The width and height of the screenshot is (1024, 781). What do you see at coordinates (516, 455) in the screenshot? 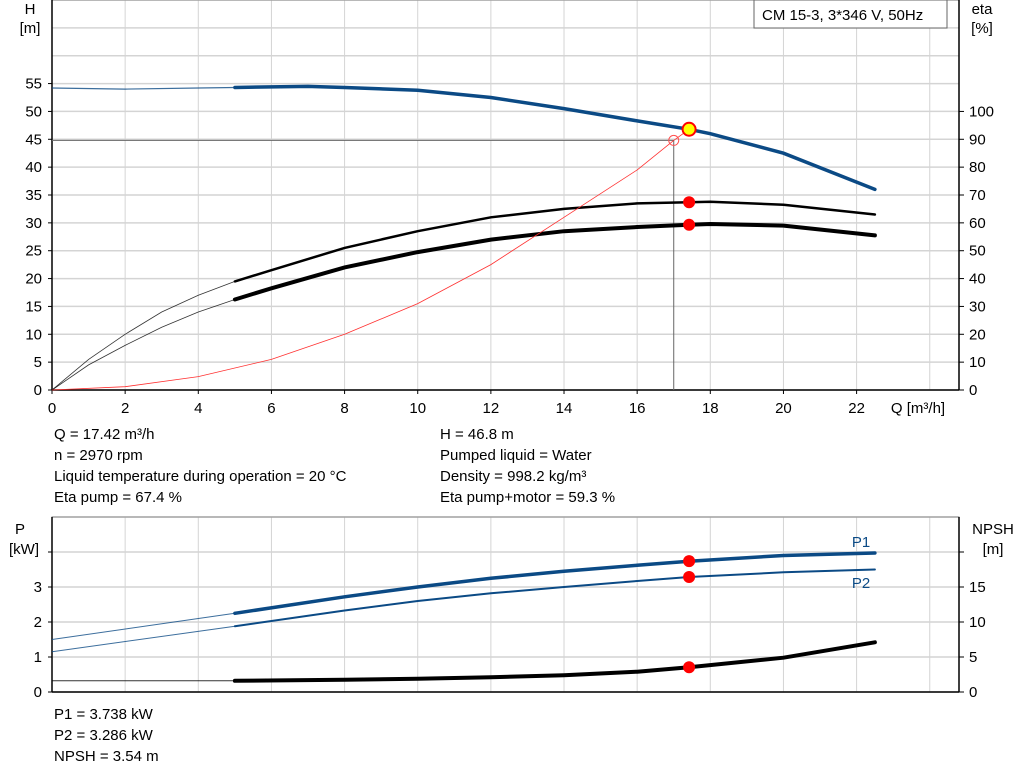
I see `info-liquid: Pumped liquid = Water` at bounding box center [516, 455].